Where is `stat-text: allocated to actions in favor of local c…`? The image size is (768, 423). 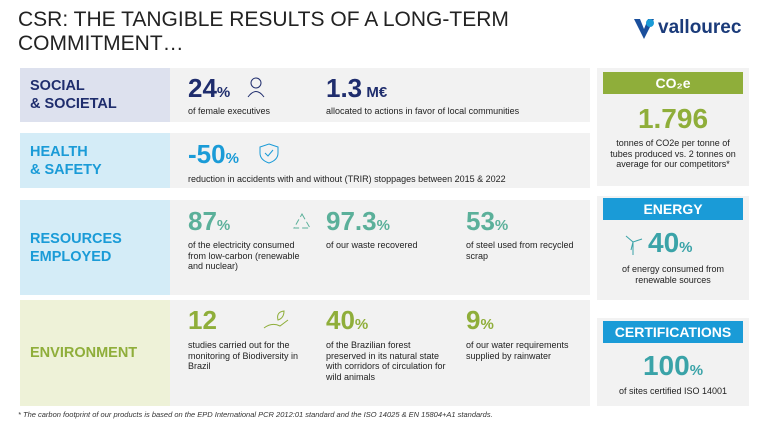 stat-text: allocated to actions in favor of local c… is located at coordinates (423, 111).